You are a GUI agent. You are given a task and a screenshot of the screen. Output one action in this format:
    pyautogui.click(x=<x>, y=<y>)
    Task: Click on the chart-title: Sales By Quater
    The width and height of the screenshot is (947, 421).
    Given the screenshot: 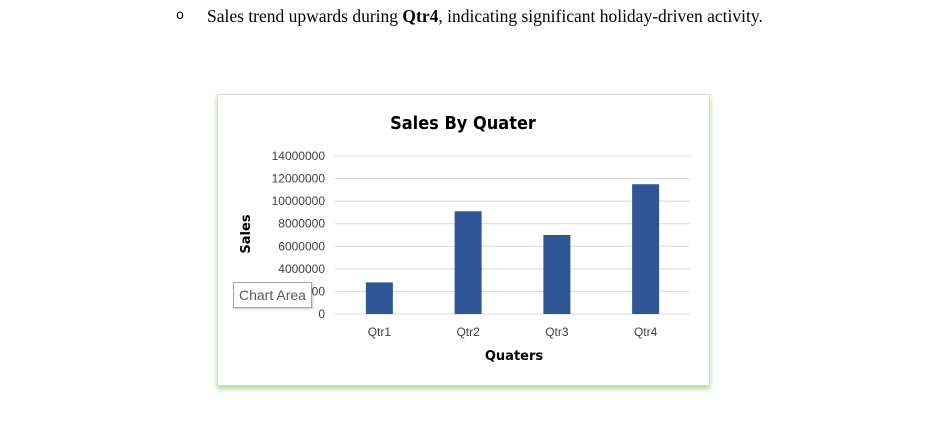 What is the action you would take?
    pyautogui.click(x=463, y=123)
    